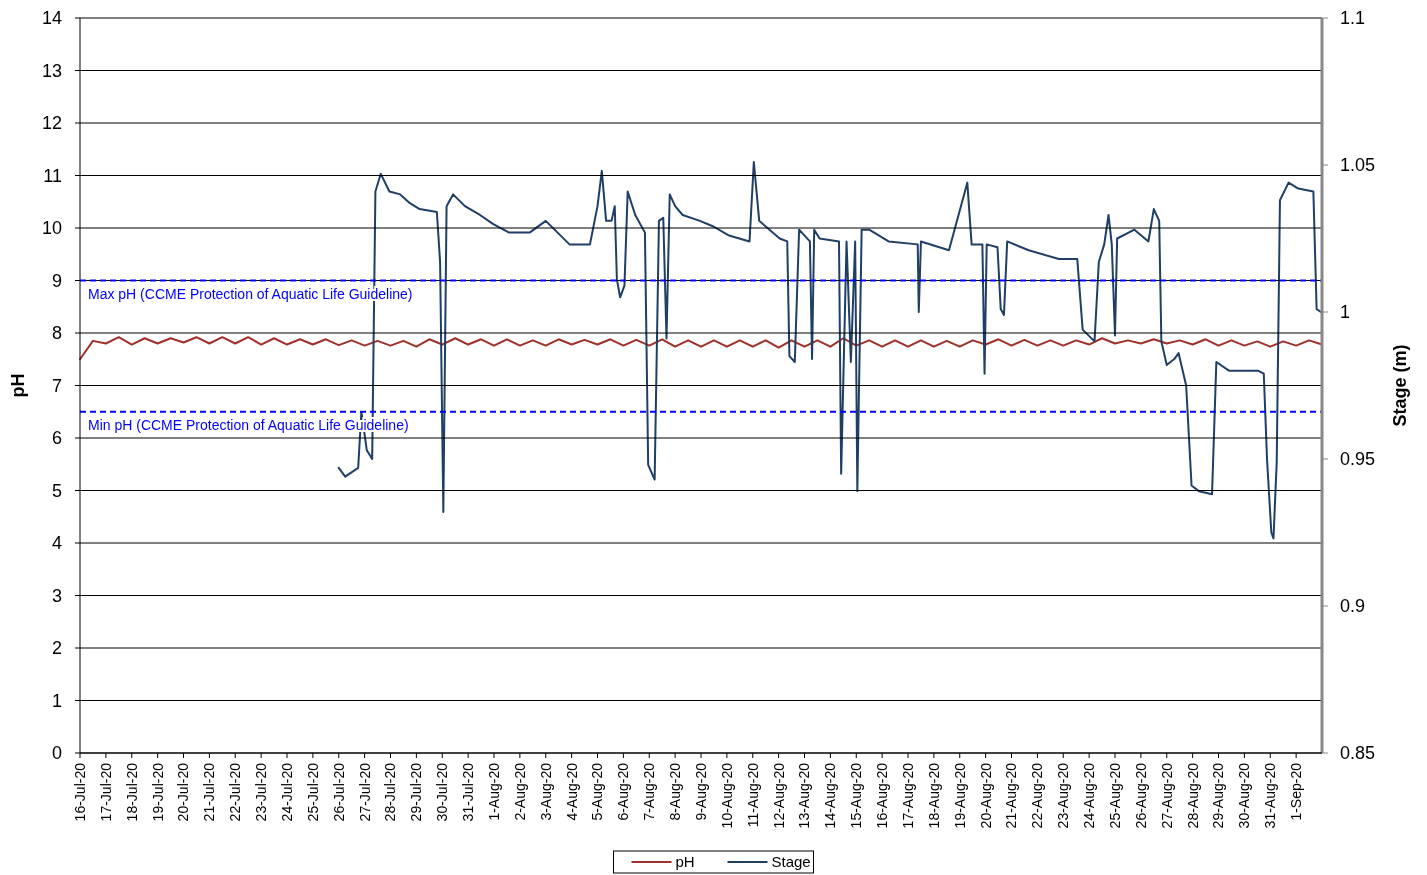 Image resolution: width=1427 pixels, height=875 pixels. What do you see at coordinates (51, 123) in the screenshot?
I see `y-tick-label: 12` at bounding box center [51, 123].